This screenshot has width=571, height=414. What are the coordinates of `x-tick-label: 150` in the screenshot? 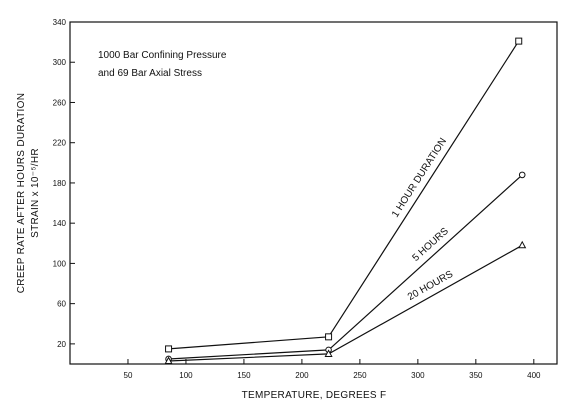 It's located at (244, 375).